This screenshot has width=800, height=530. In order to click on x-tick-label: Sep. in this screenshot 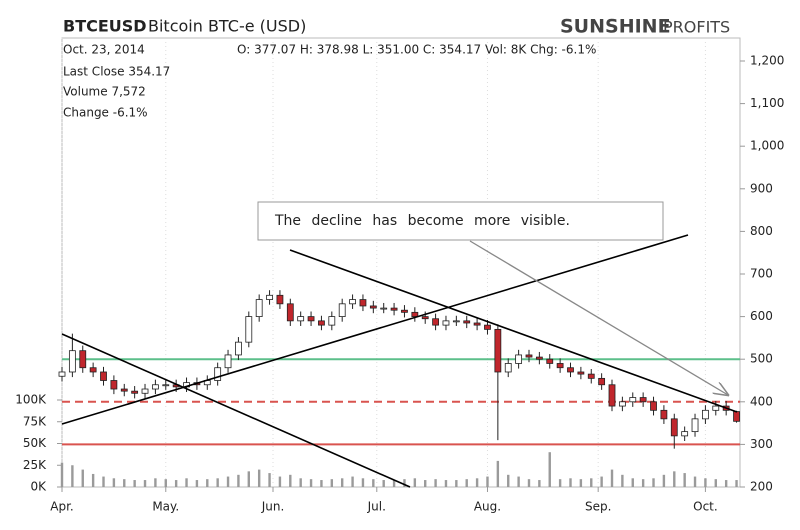, I will do `click(598, 507)`.